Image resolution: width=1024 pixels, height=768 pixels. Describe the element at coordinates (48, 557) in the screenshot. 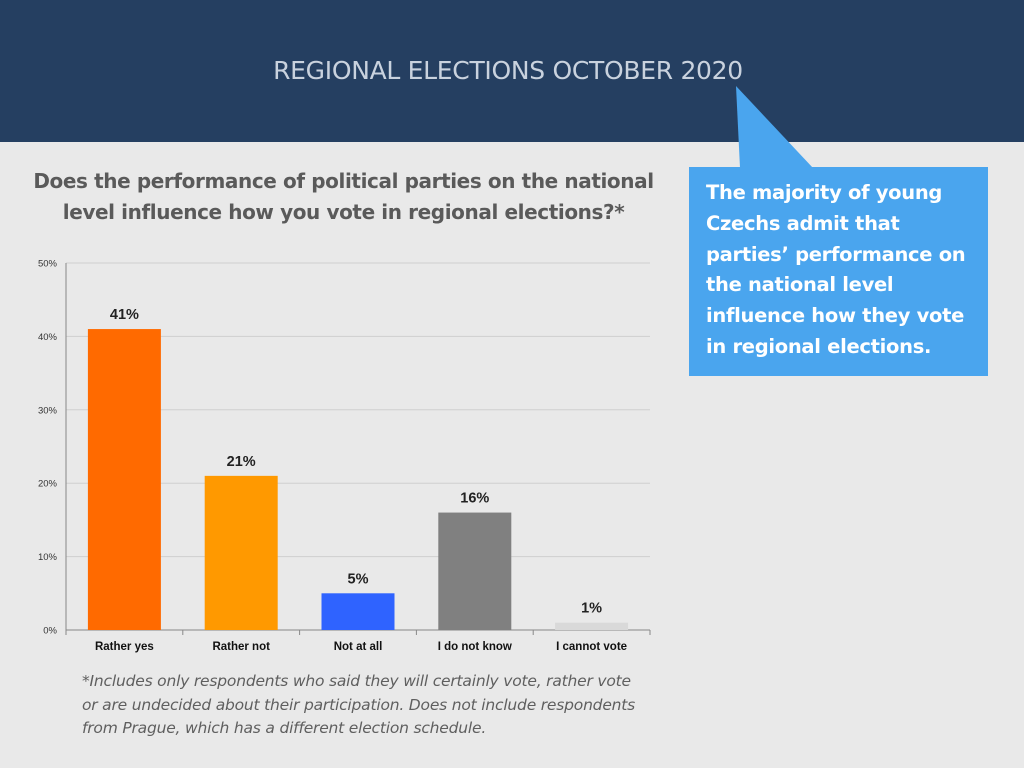

I see `y-tick-label: 10%` at that location.